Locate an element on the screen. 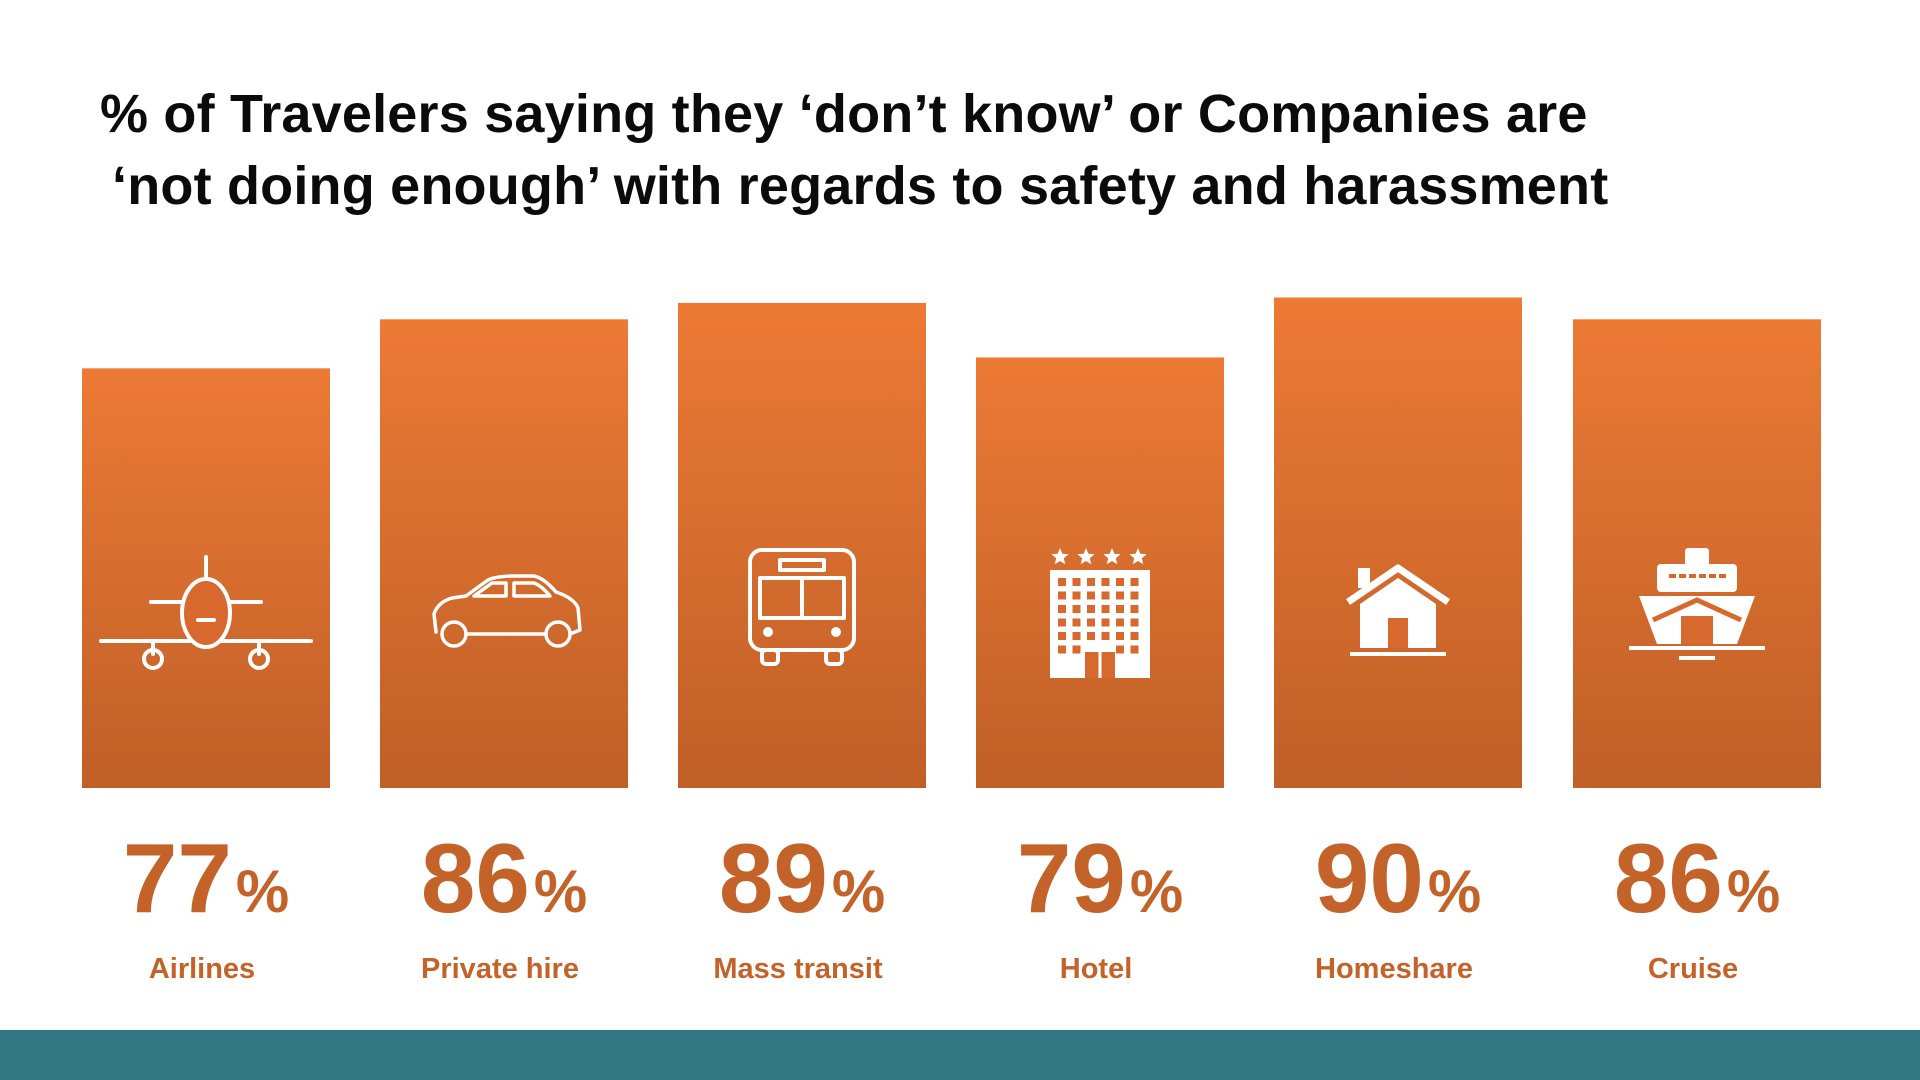 The width and height of the screenshot is (1920, 1080). airplane-icon is located at coordinates (206, 612).